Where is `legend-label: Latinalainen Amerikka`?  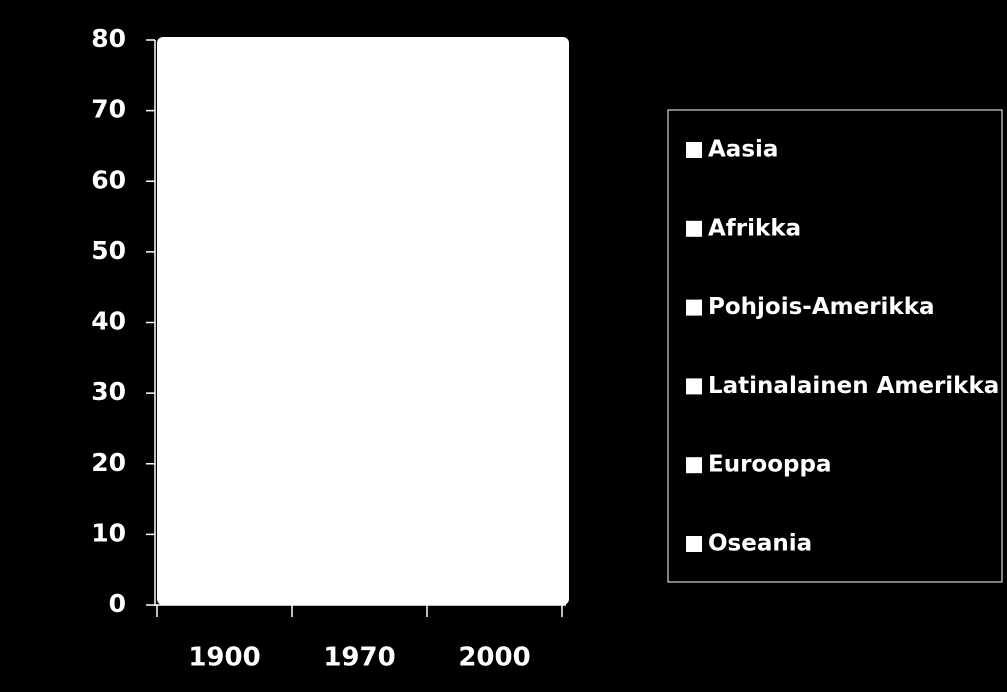
legend-label: Latinalainen Amerikka is located at coordinates (853, 386).